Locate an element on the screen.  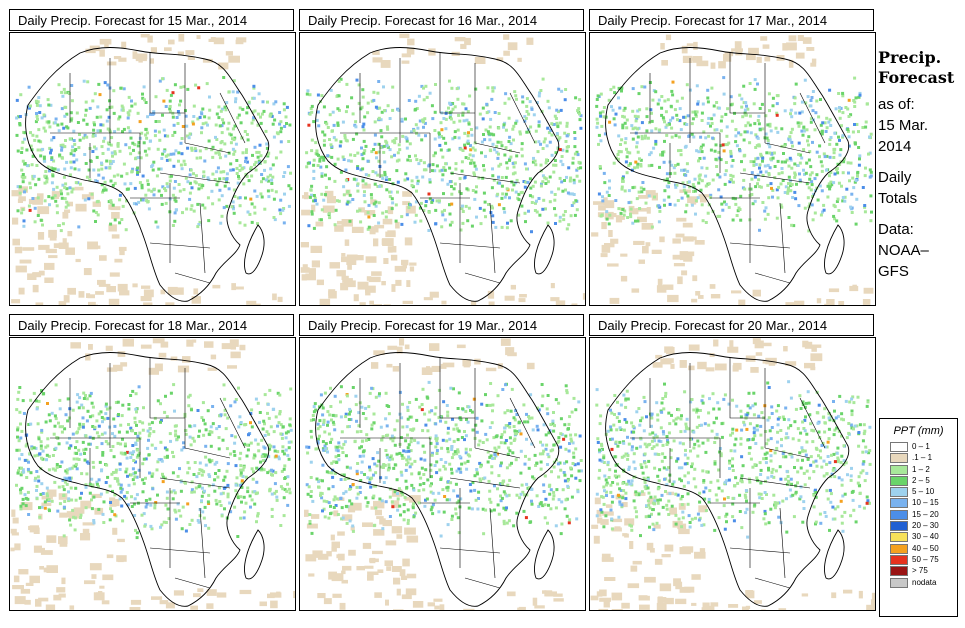
legend-item: 20 – 30 is located at coordinates (918, 526).